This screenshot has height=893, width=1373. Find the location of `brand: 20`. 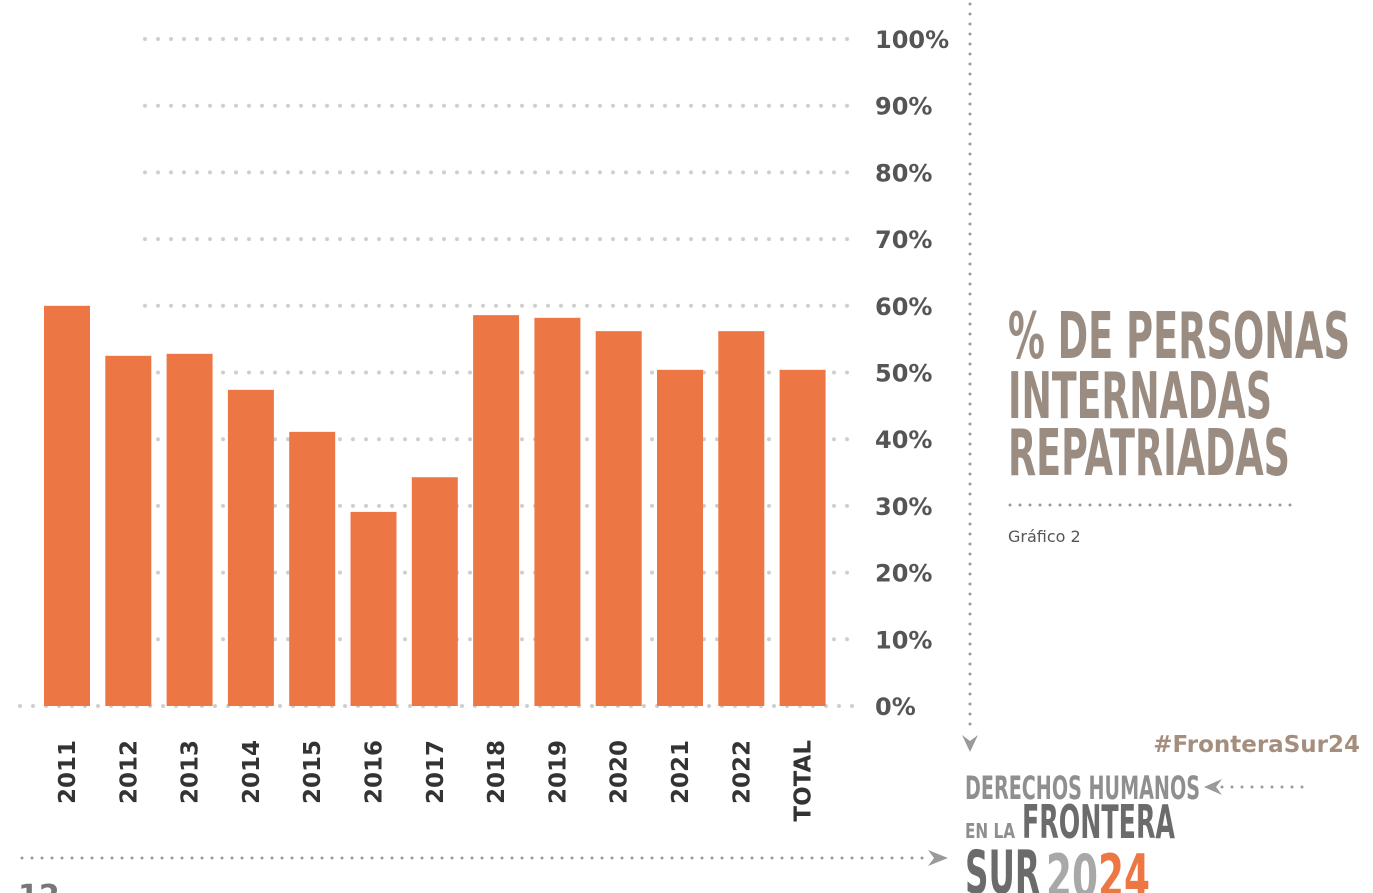

brand: 20 is located at coordinates (1072, 867).